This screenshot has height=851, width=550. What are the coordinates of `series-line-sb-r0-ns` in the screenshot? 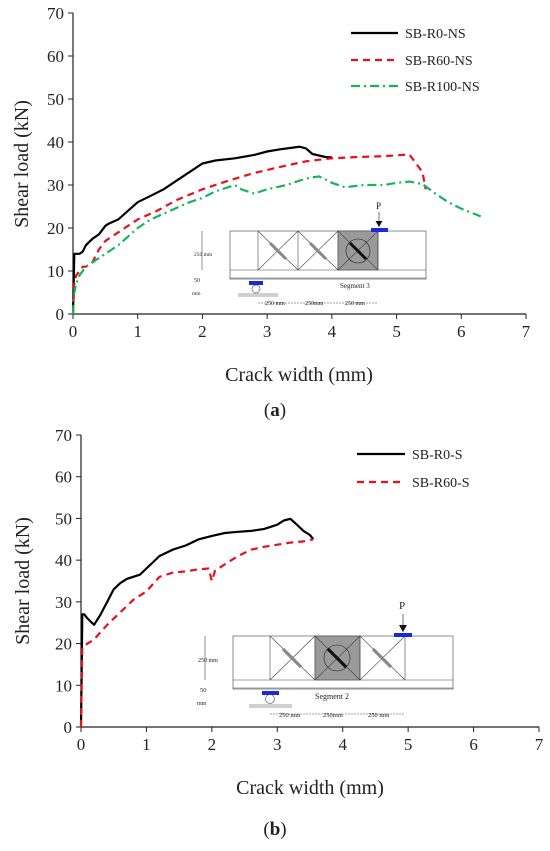 It's located at (201, 230).